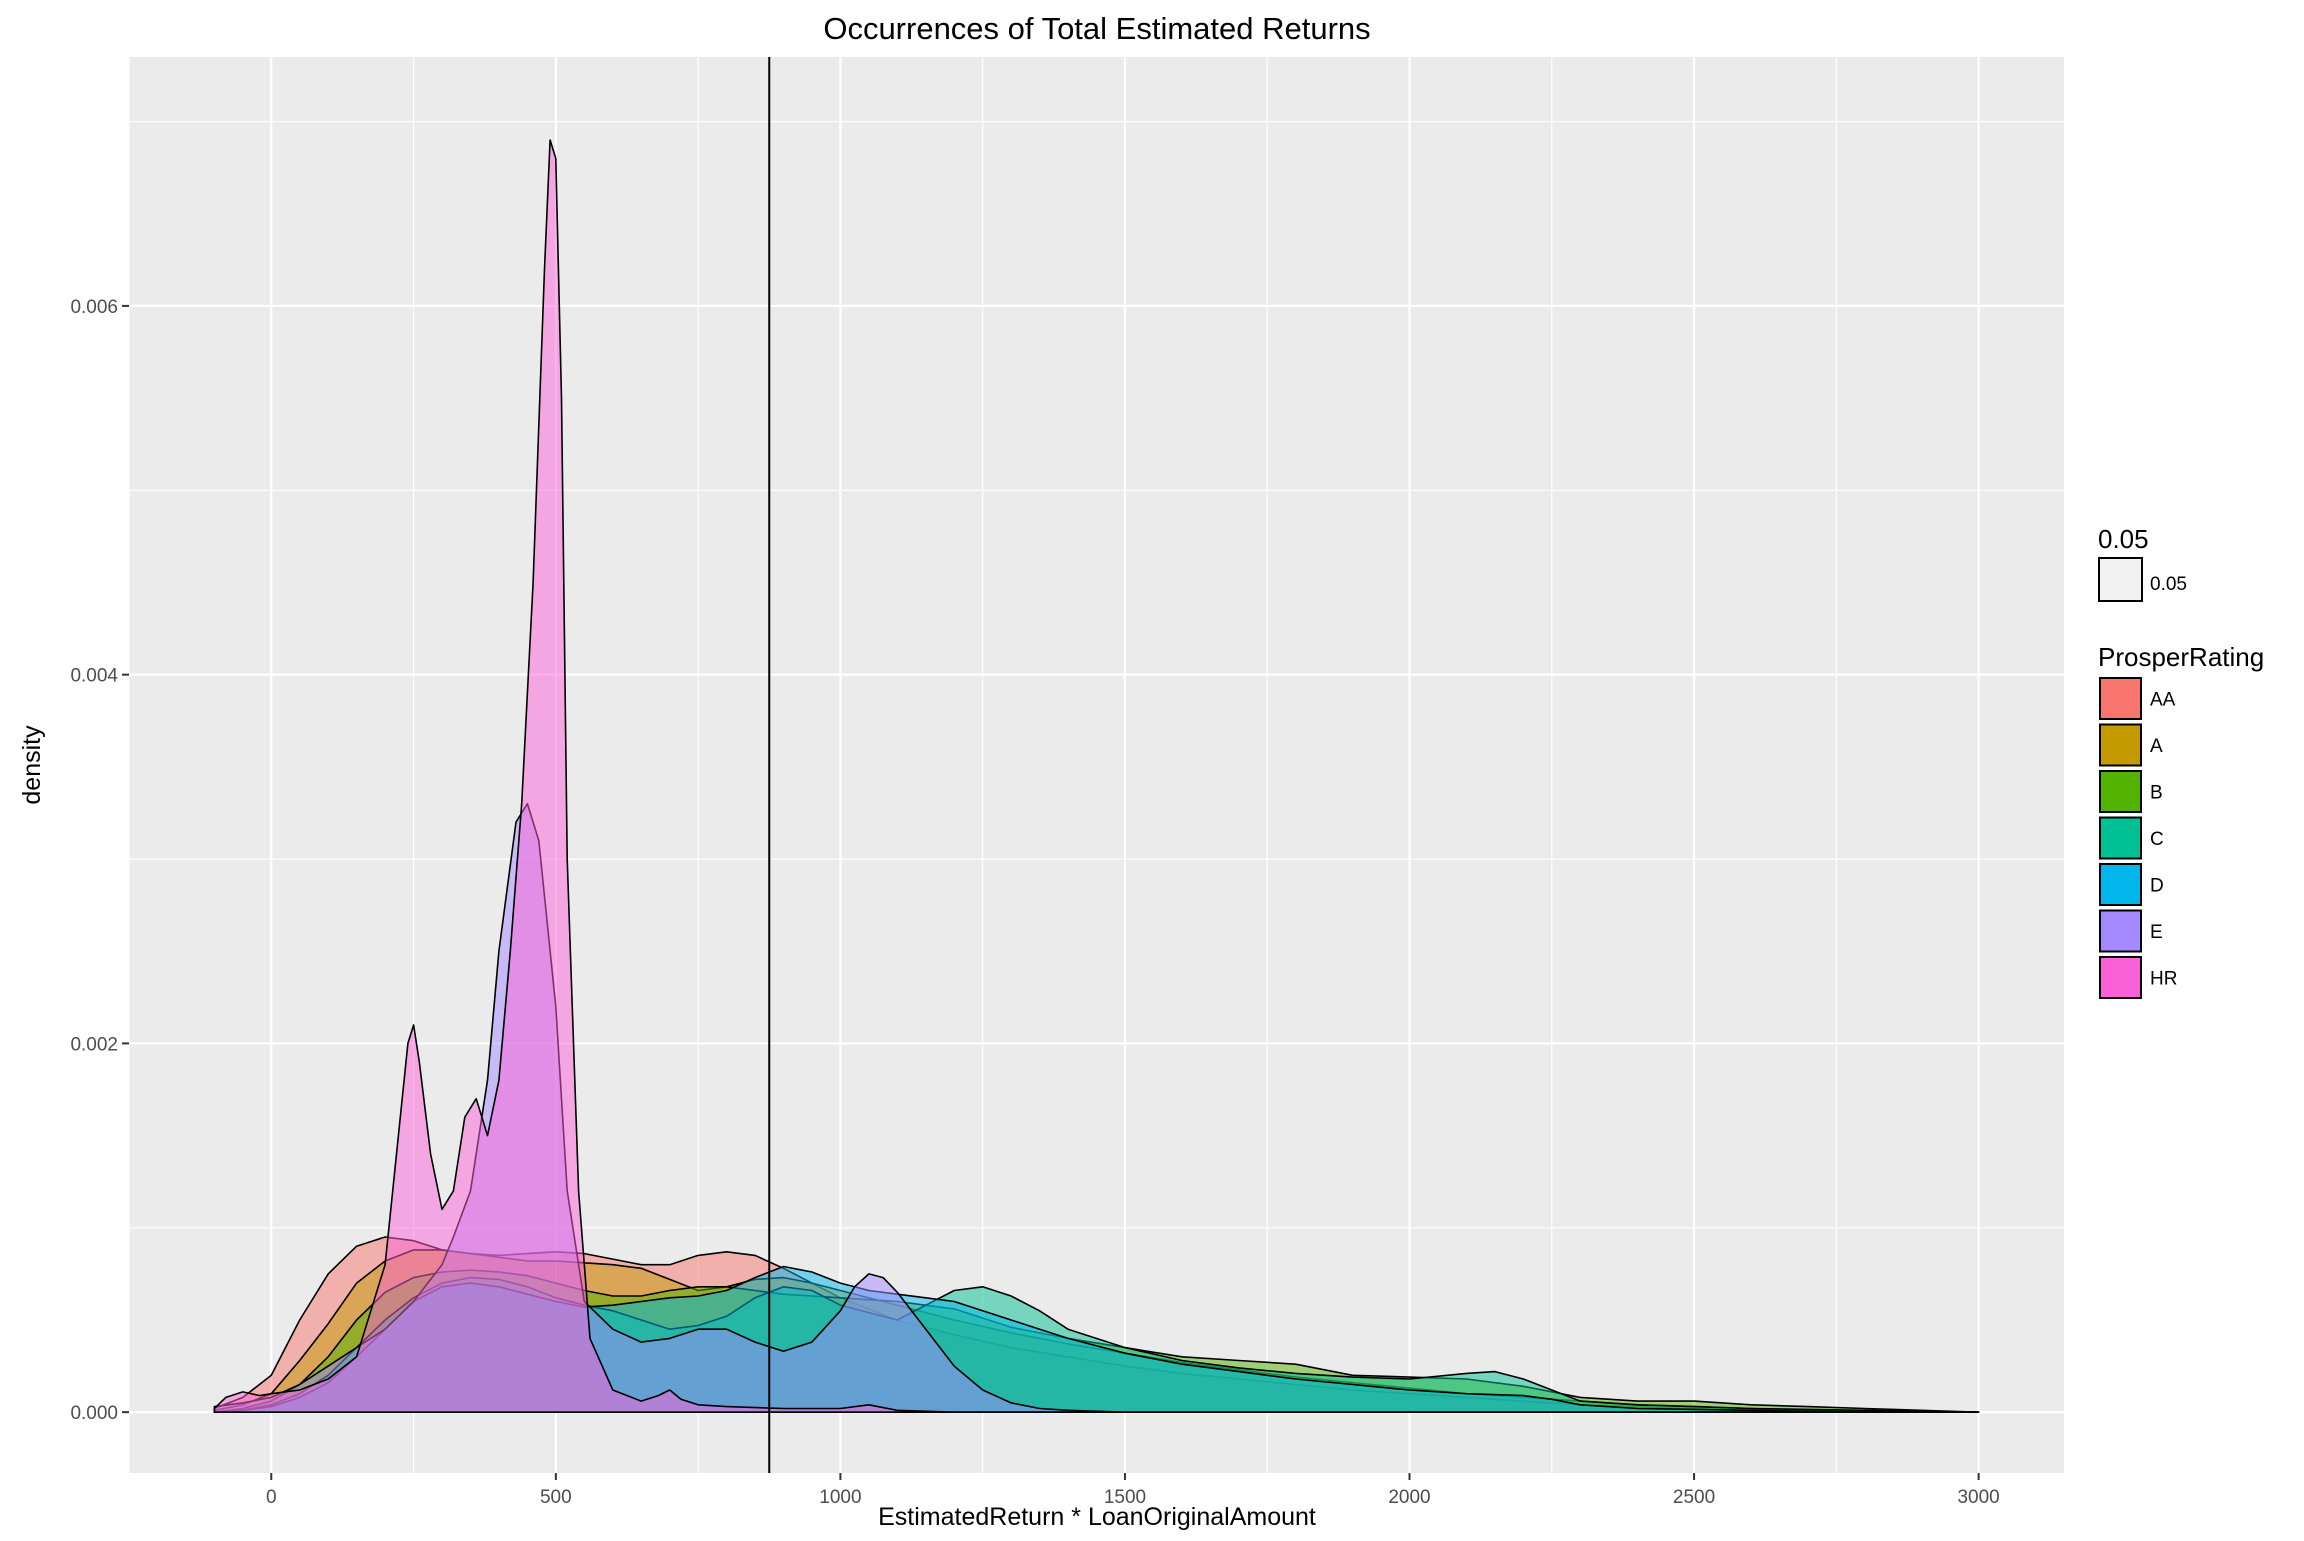  I want to click on legend-label-e: E, so click(2156, 932).